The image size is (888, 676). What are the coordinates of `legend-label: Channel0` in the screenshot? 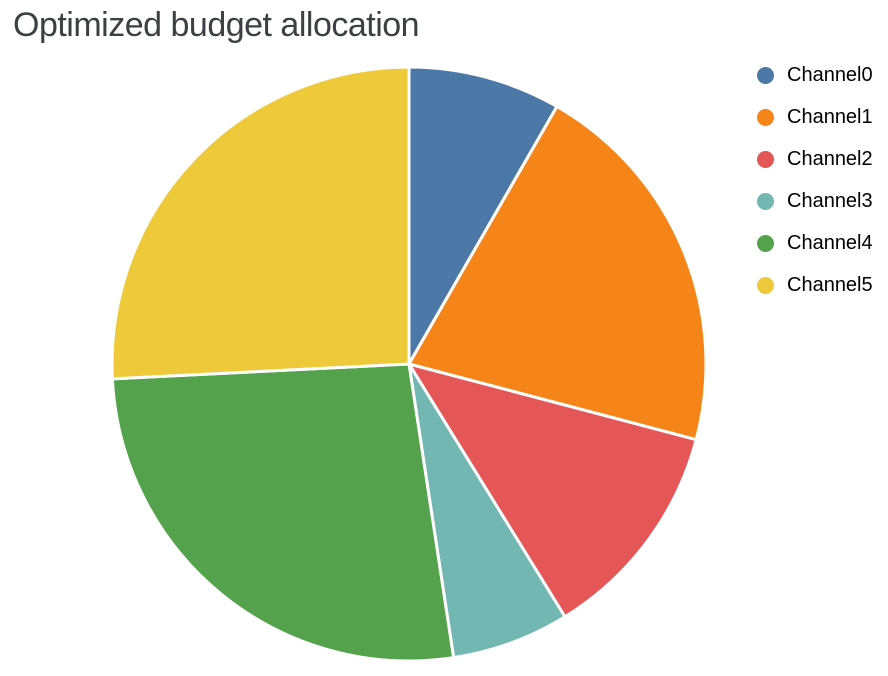 It's located at (830, 75).